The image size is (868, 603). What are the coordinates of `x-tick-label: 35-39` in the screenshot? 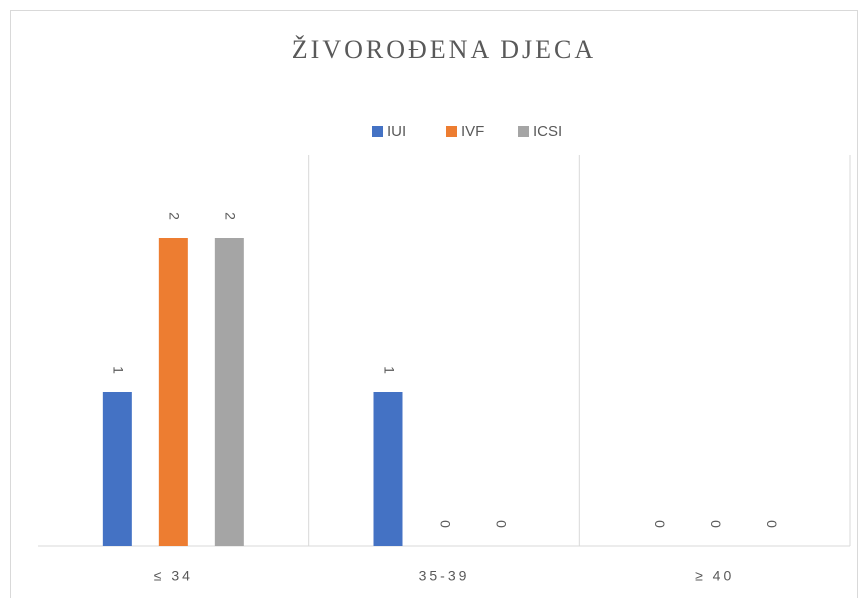 It's located at (444, 576).